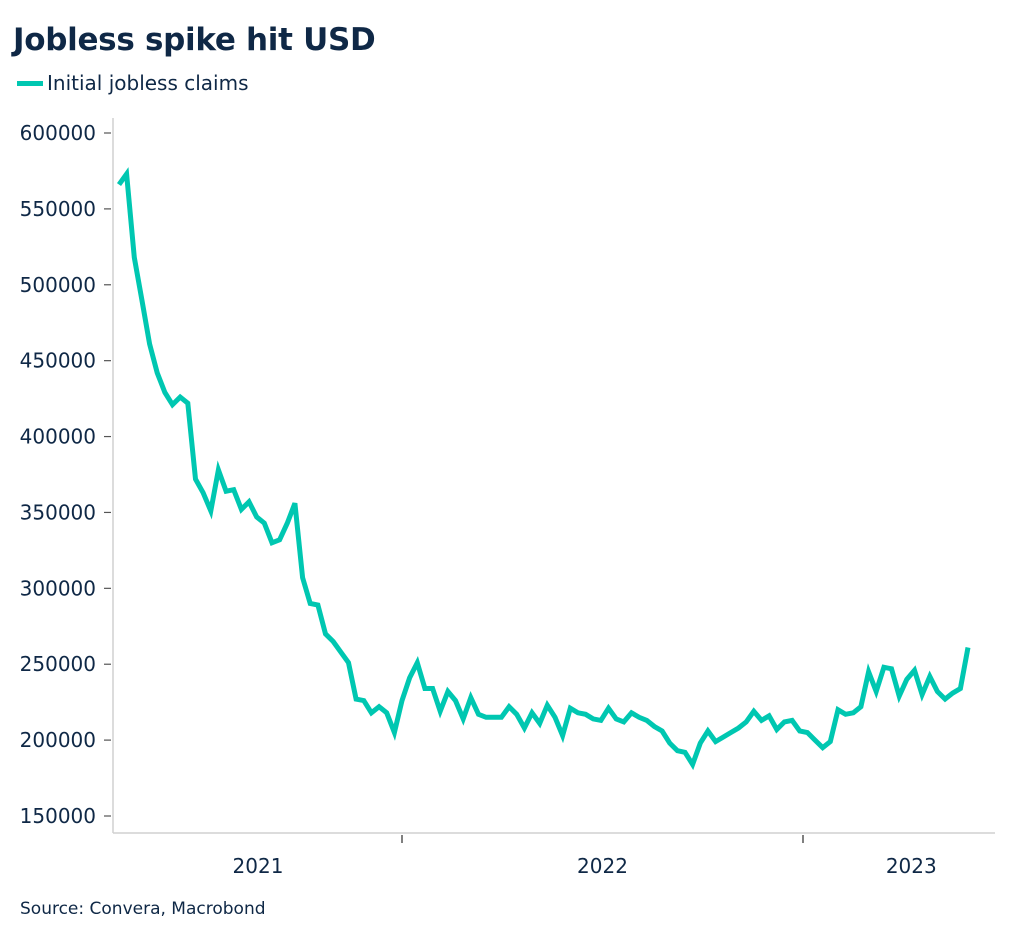 The width and height of the screenshot is (1024, 943). Describe the element at coordinates (58, 816) in the screenshot. I see `y-tick-label: 150000` at that location.